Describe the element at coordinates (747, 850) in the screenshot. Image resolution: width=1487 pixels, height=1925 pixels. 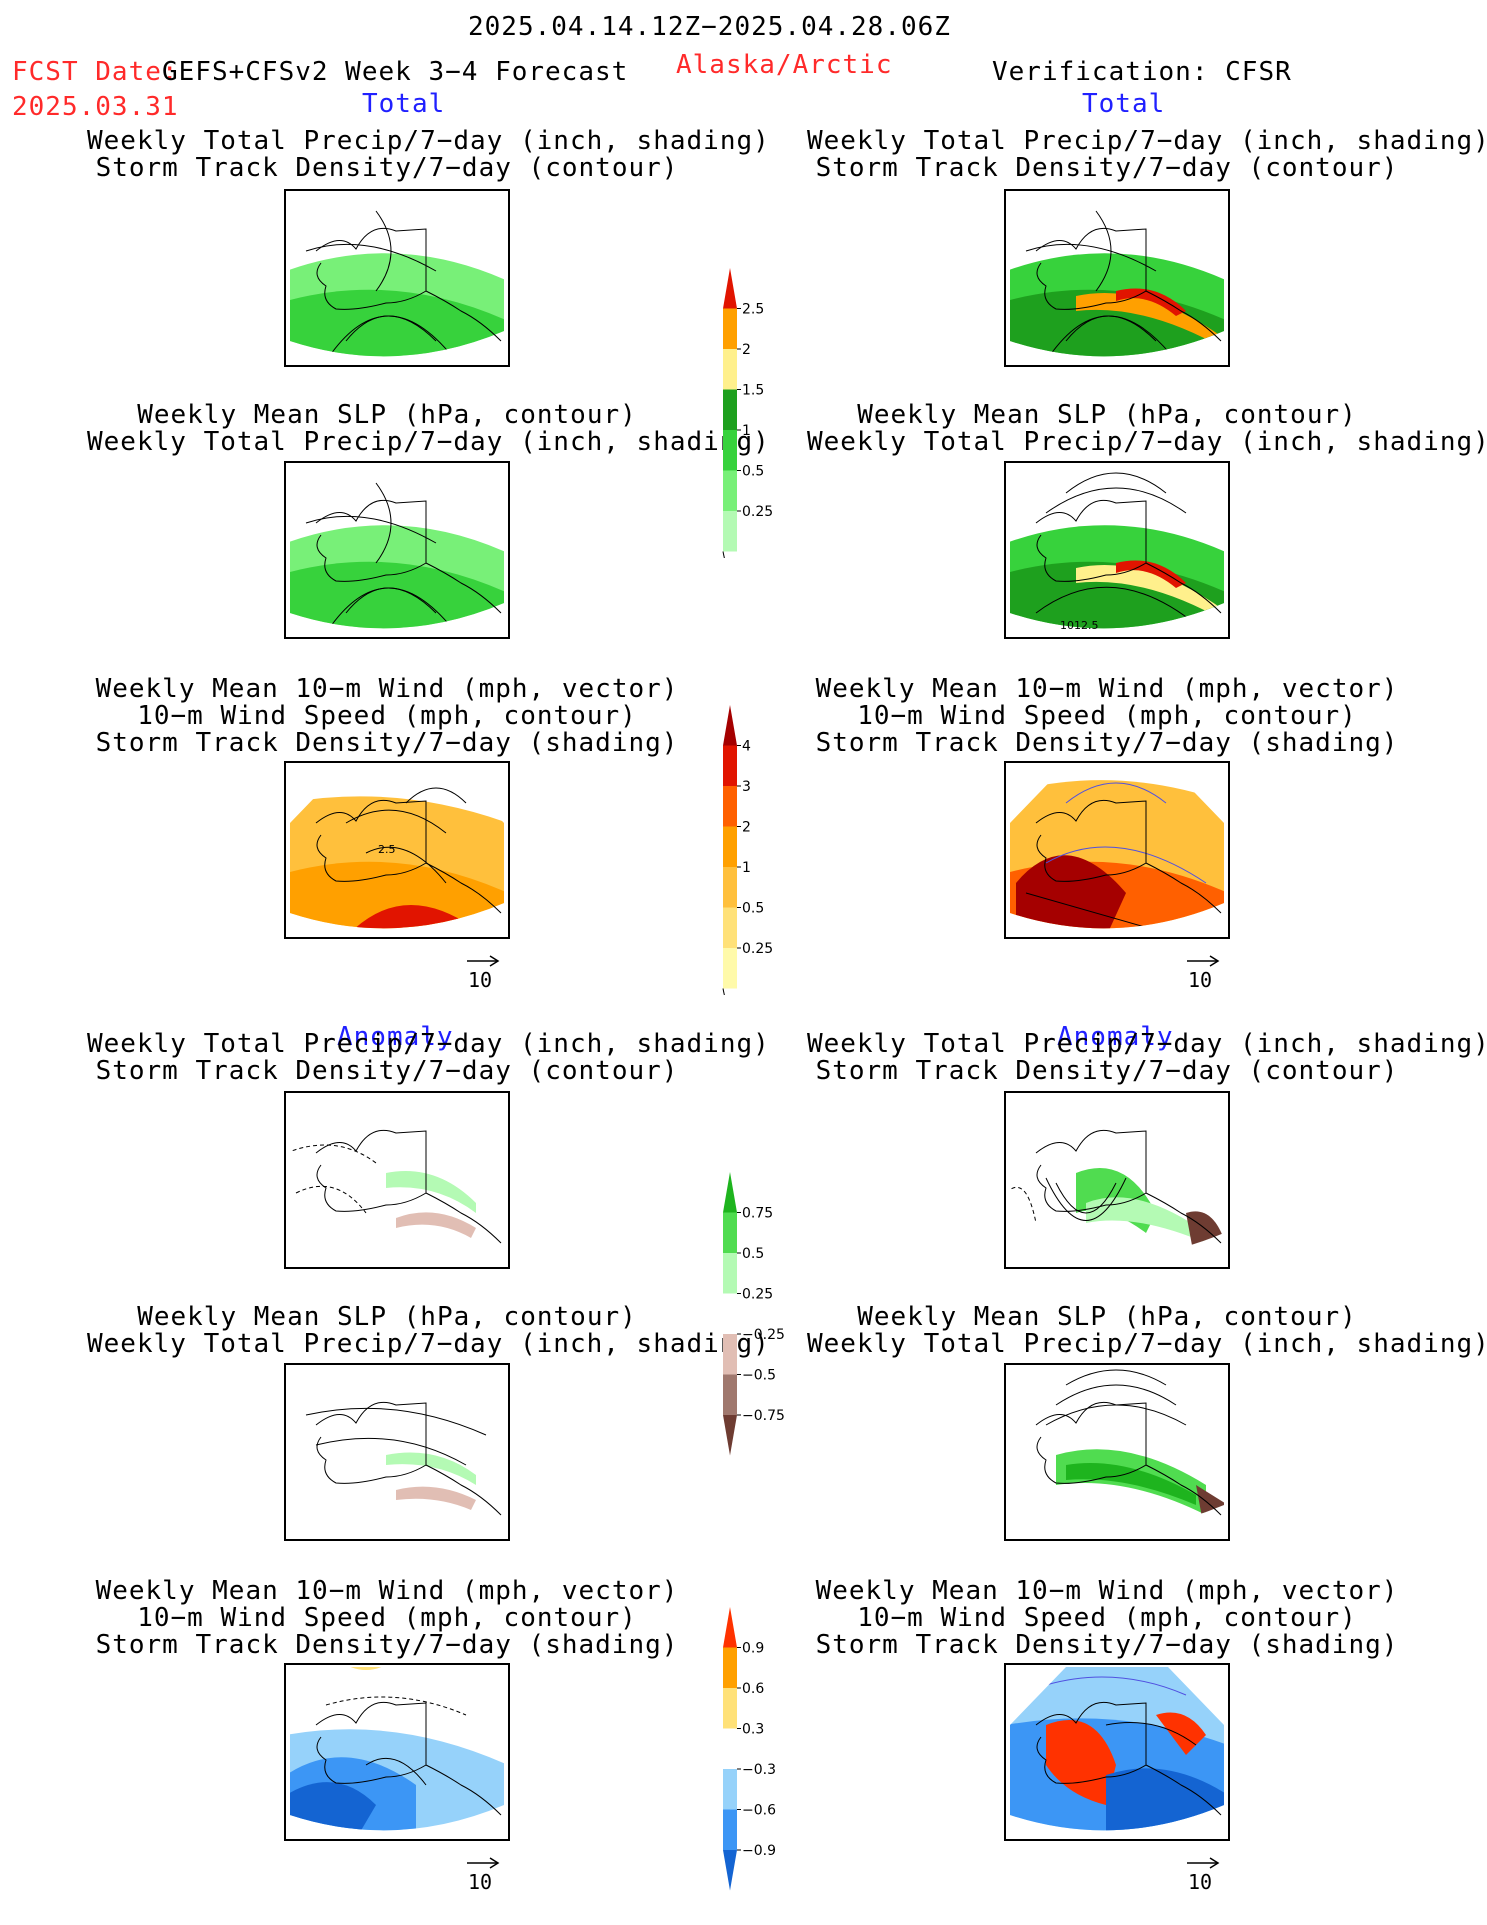
I see `colorbar-storm-total: 0.25 0.5 1 2 3 4` at that location.